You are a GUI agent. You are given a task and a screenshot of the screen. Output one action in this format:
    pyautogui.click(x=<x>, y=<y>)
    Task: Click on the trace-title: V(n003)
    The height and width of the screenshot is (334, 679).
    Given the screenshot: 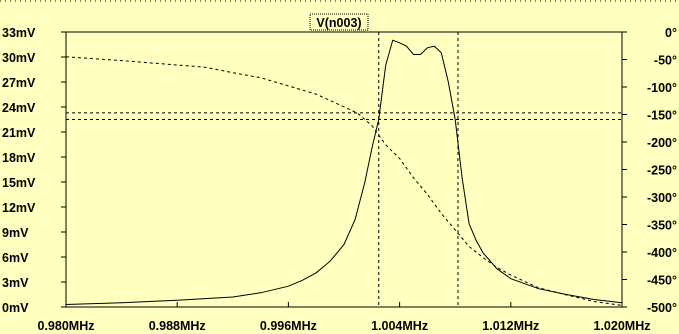 What is the action you would take?
    pyautogui.click(x=338, y=23)
    